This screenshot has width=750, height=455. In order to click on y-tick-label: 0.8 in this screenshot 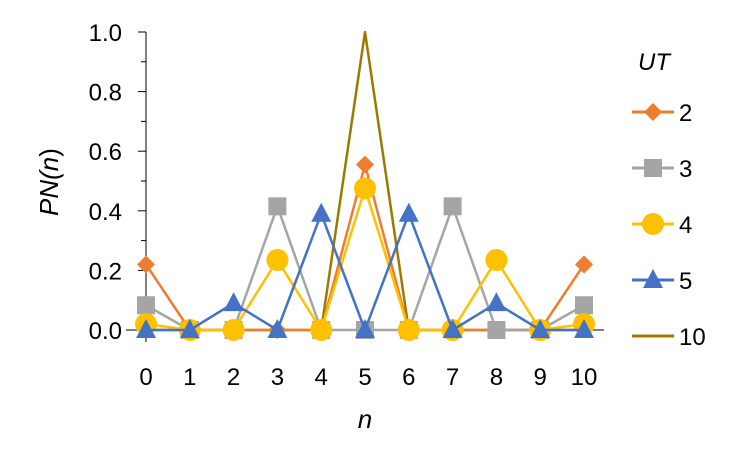, I will do `click(105, 93)`.